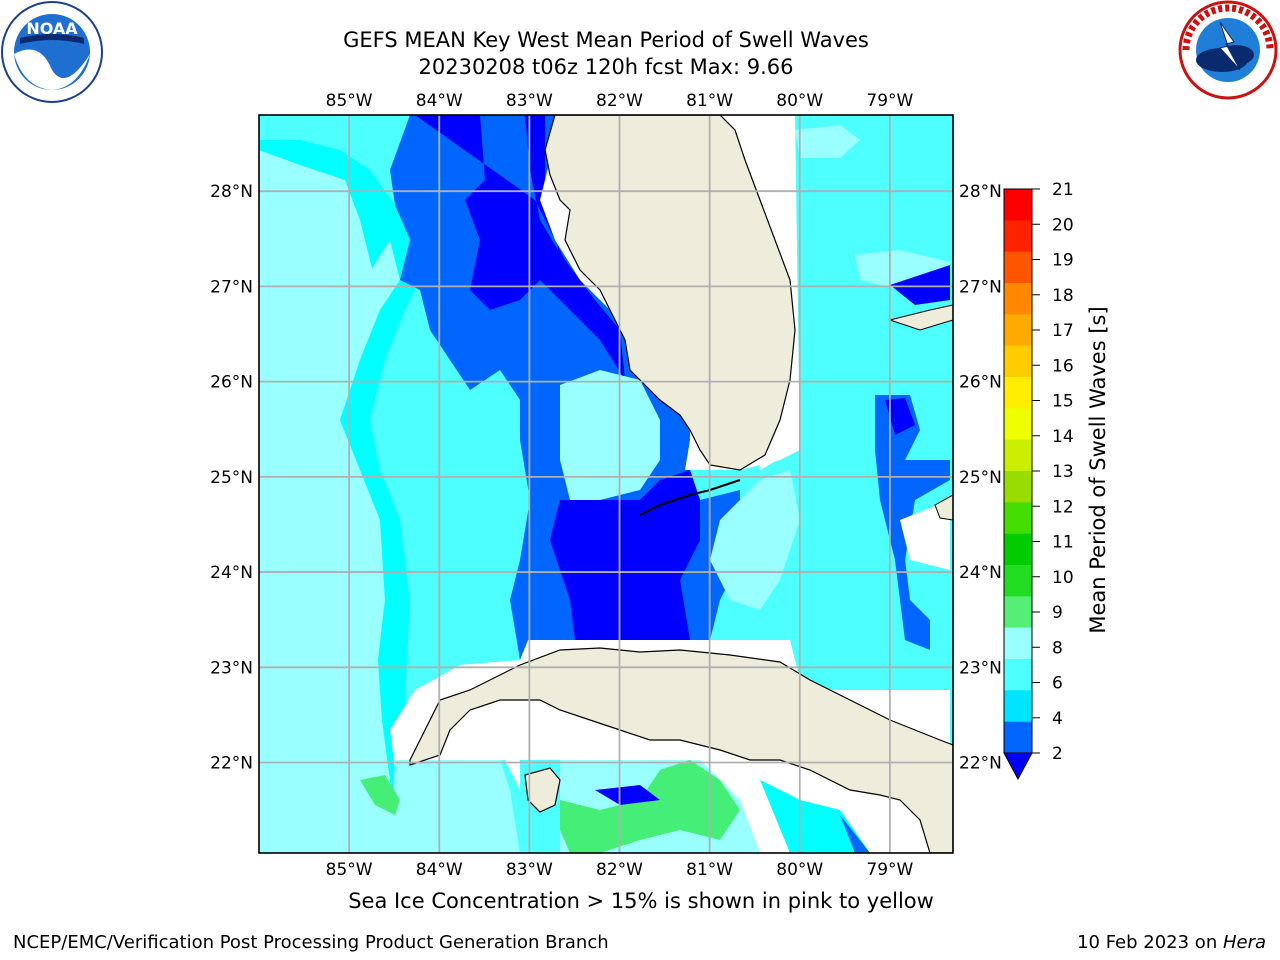  Describe the element at coordinates (920, 317) in the screenshot. I see `bahamas-land-north` at that location.